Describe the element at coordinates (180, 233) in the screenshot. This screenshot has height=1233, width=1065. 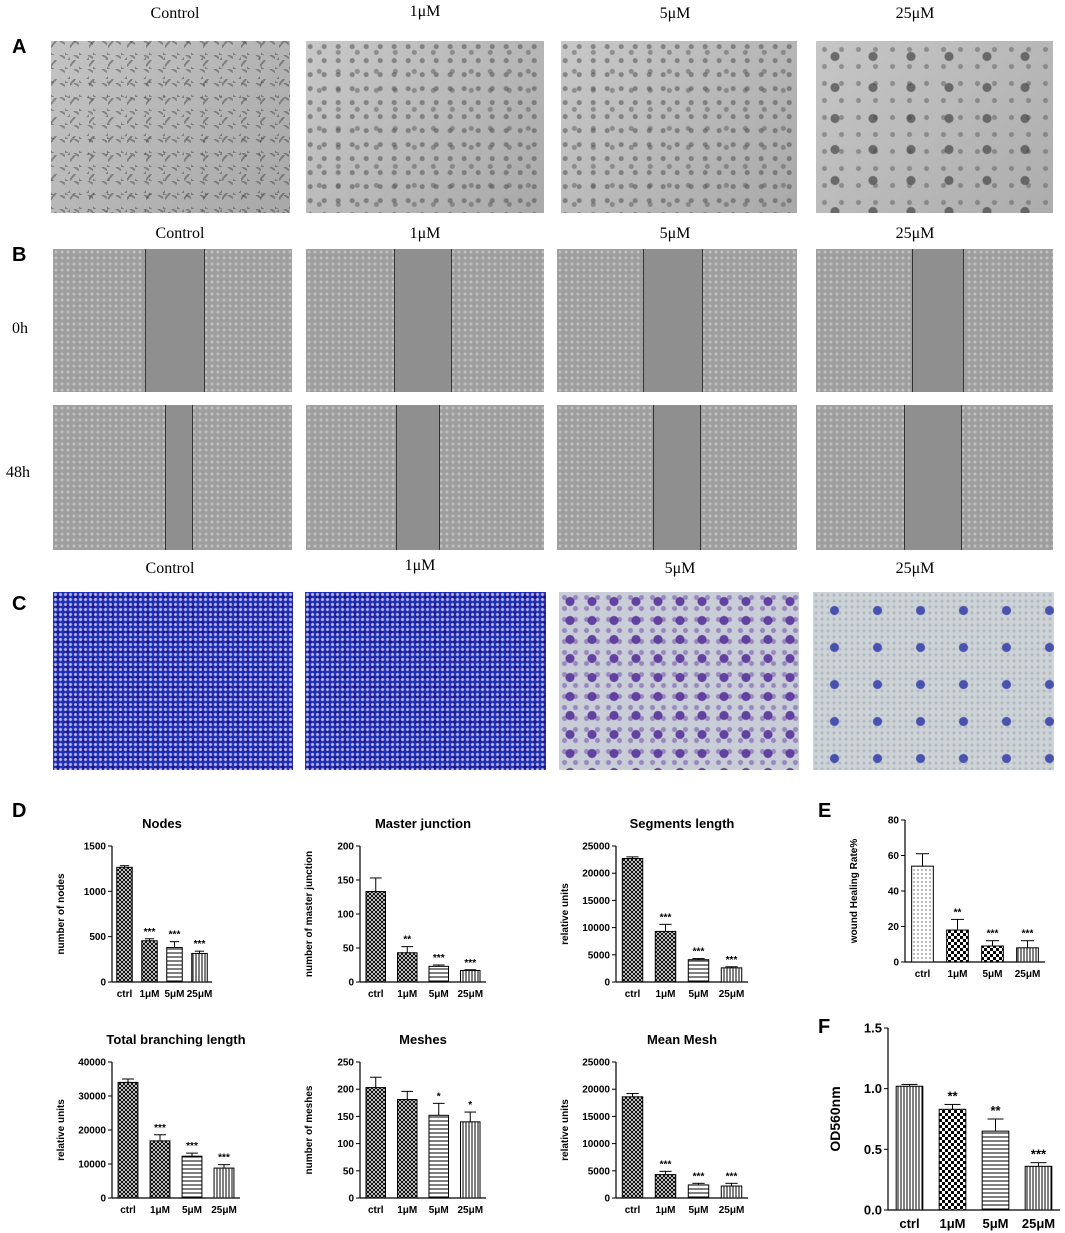
I see `panel-b-col-control: Control` at that location.